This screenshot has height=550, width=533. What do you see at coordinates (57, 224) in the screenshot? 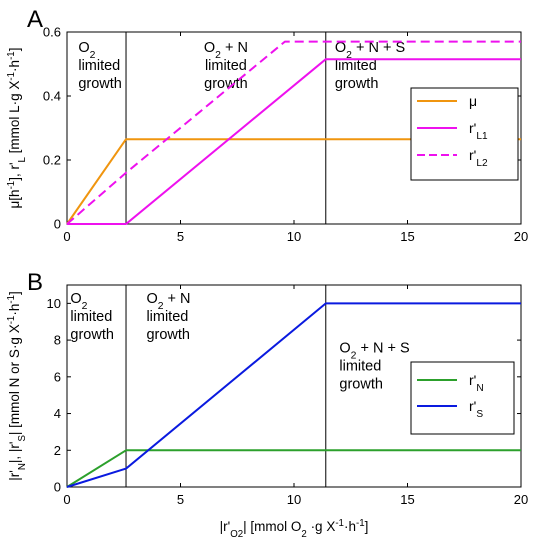
I see `panel-a-ytick-label: 0` at bounding box center [57, 224].